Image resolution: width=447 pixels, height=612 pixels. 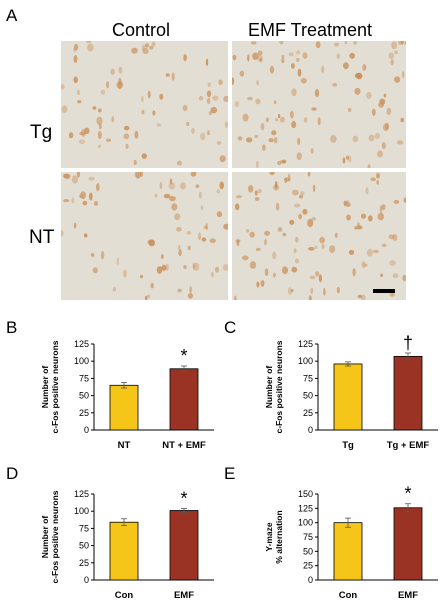 What do you see at coordinates (84, 563) in the screenshot?
I see `y-tick-label: 25` at bounding box center [84, 563].